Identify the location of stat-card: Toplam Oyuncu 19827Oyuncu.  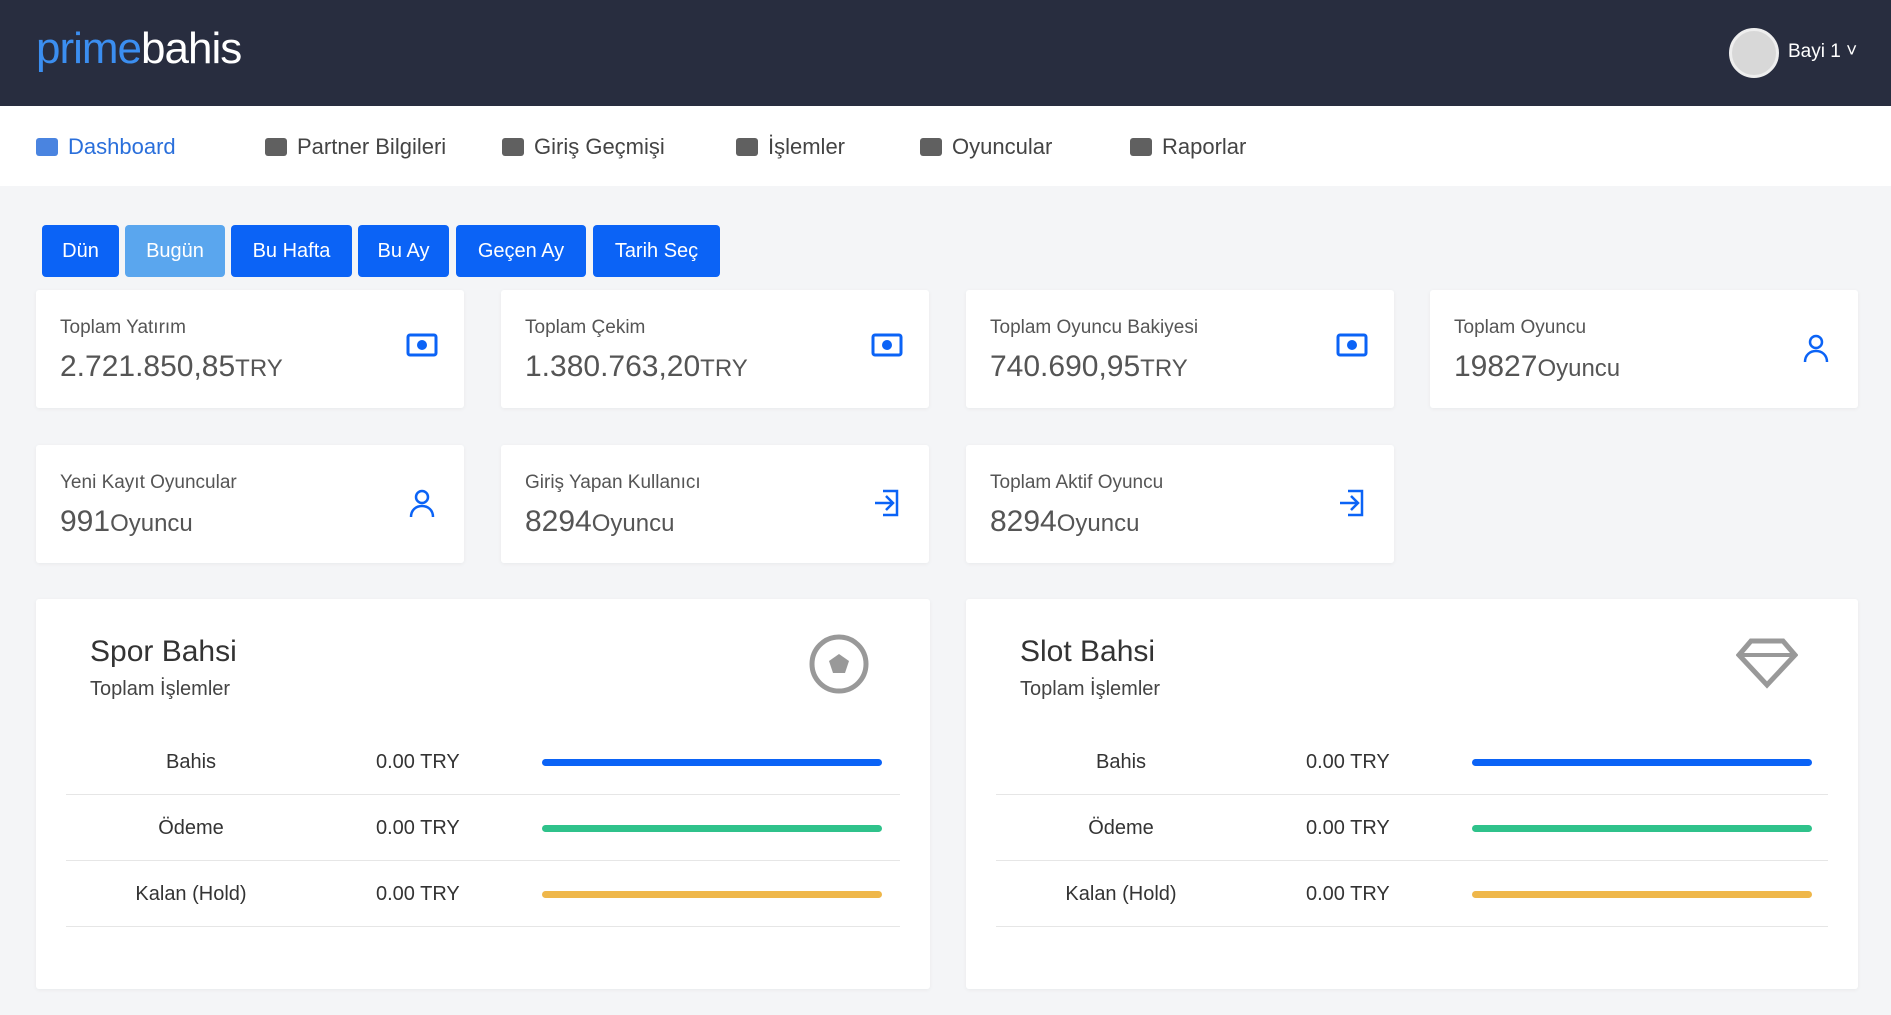
(1644, 349).